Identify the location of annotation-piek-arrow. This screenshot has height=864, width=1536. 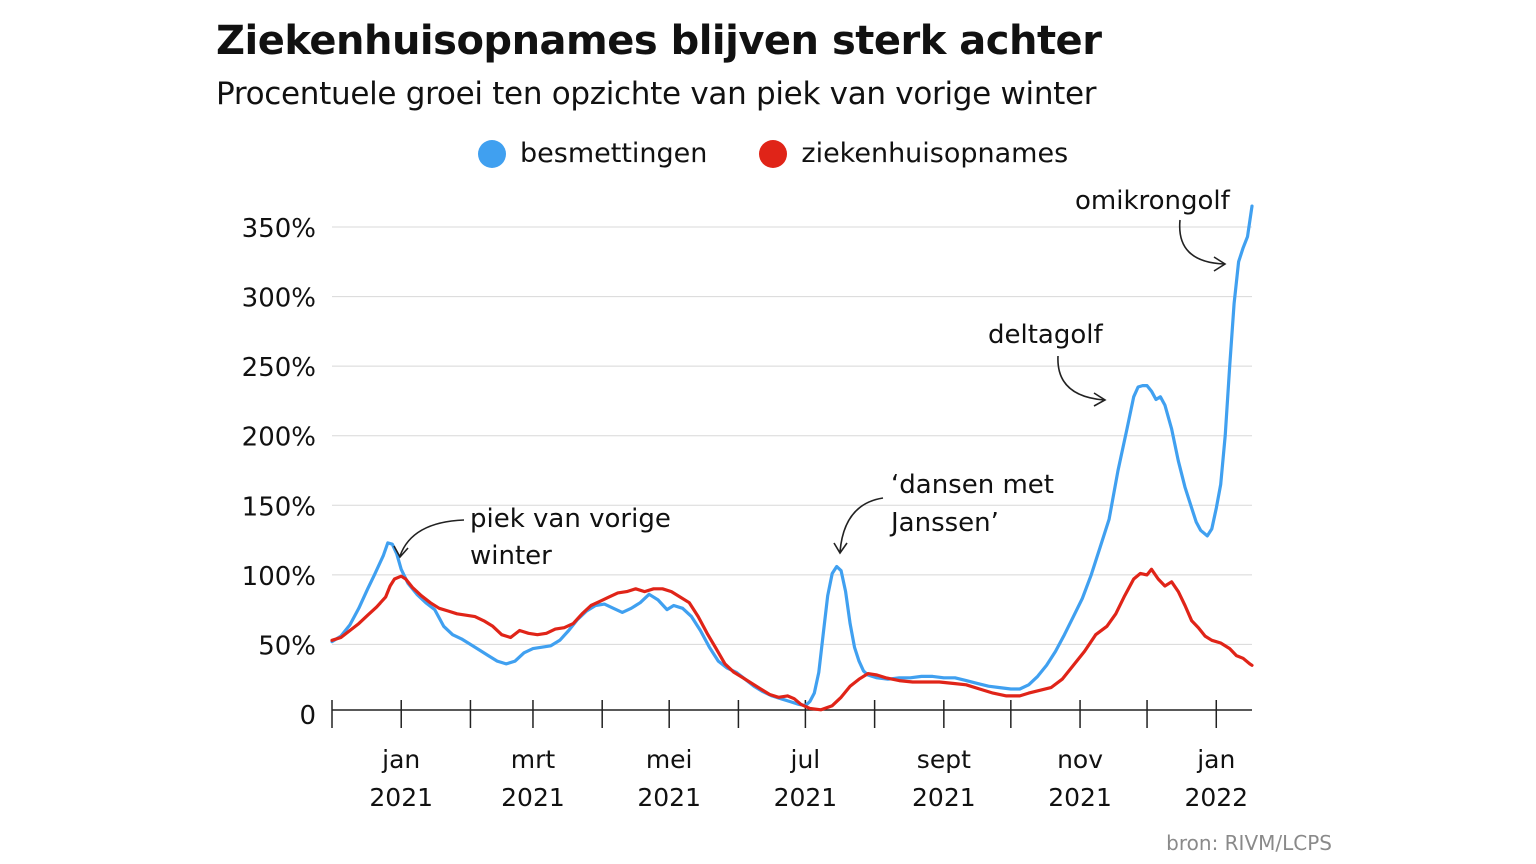
(432, 538).